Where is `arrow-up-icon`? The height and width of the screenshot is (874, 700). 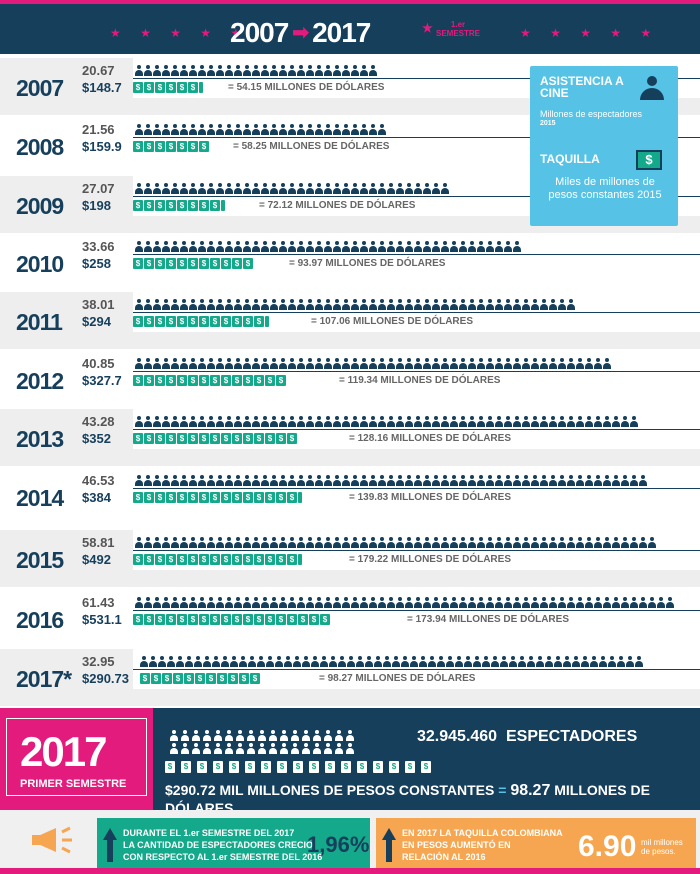 arrow-up-icon is located at coordinates (110, 845).